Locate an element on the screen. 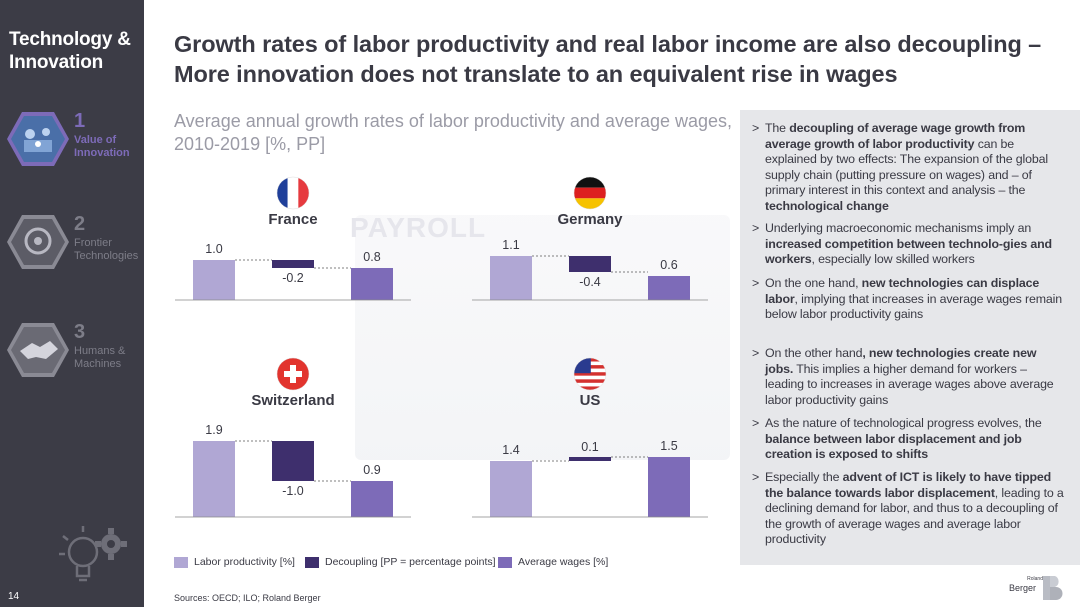 The image size is (1080, 607). legend-item-average-wages: Average wages [%] is located at coordinates (553, 562).